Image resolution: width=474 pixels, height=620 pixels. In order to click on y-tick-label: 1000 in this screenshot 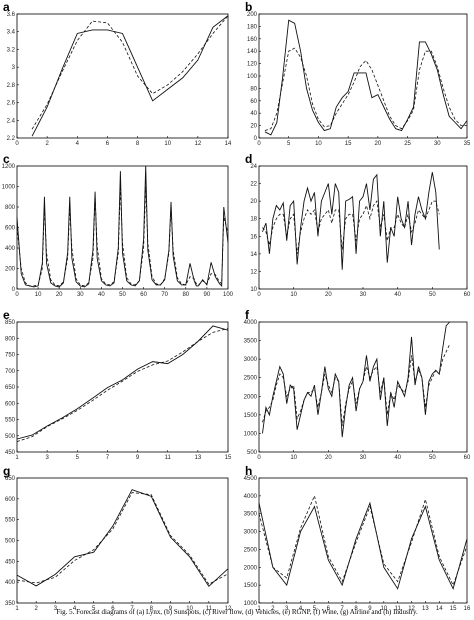, I will do `click(251, 604)`.